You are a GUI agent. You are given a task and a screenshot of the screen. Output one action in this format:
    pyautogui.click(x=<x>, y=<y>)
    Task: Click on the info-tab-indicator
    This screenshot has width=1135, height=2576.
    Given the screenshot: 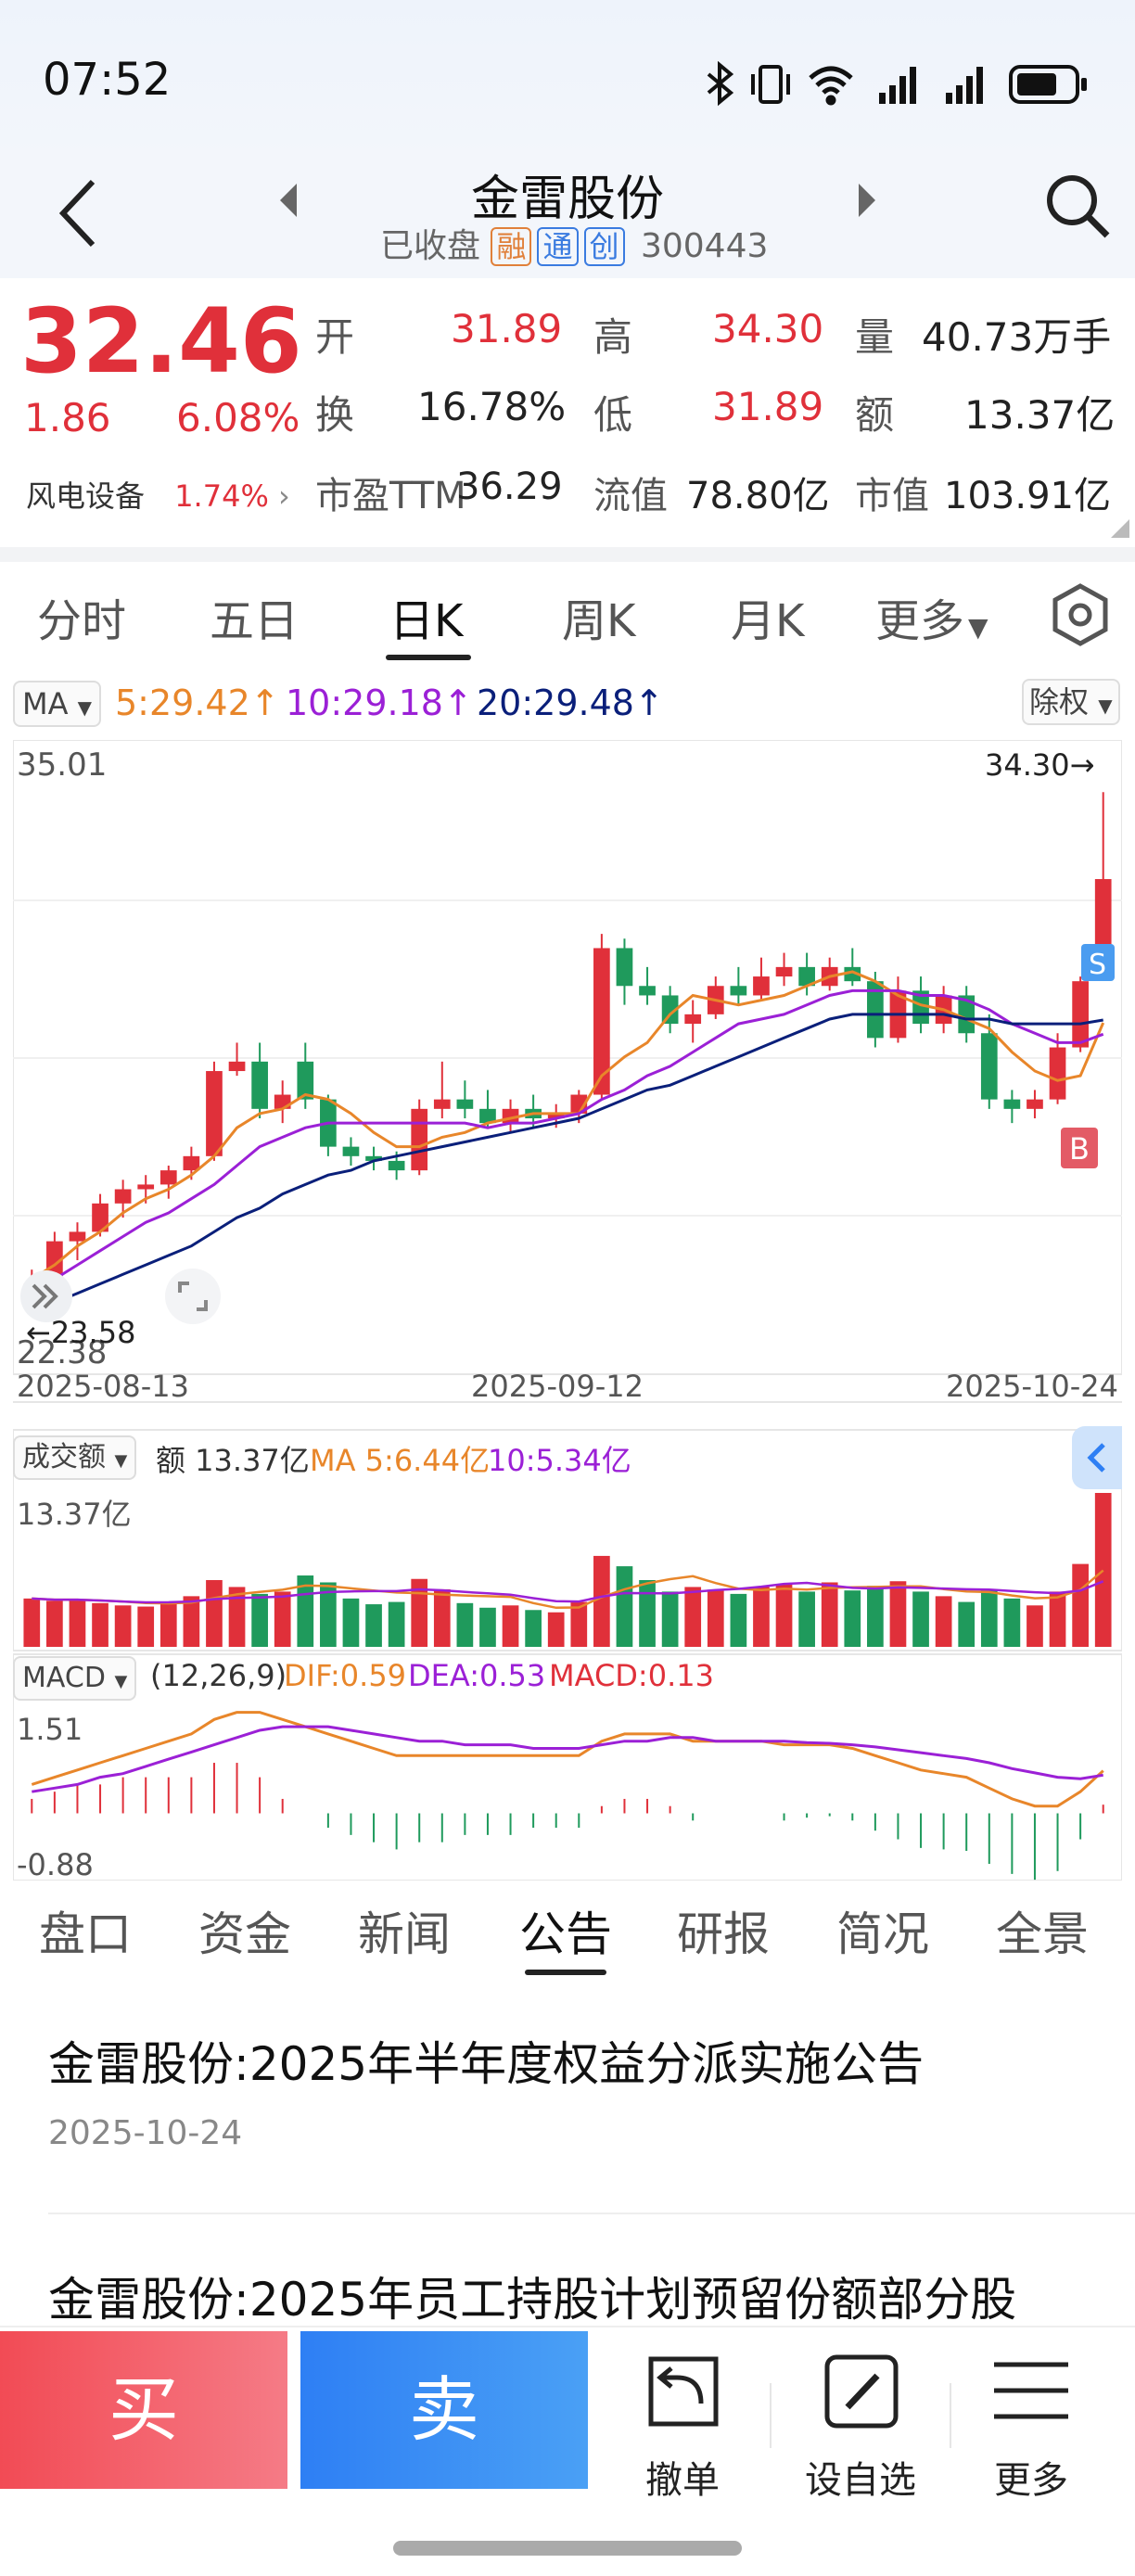 What is the action you would take?
    pyautogui.click(x=566, y=1972)
    